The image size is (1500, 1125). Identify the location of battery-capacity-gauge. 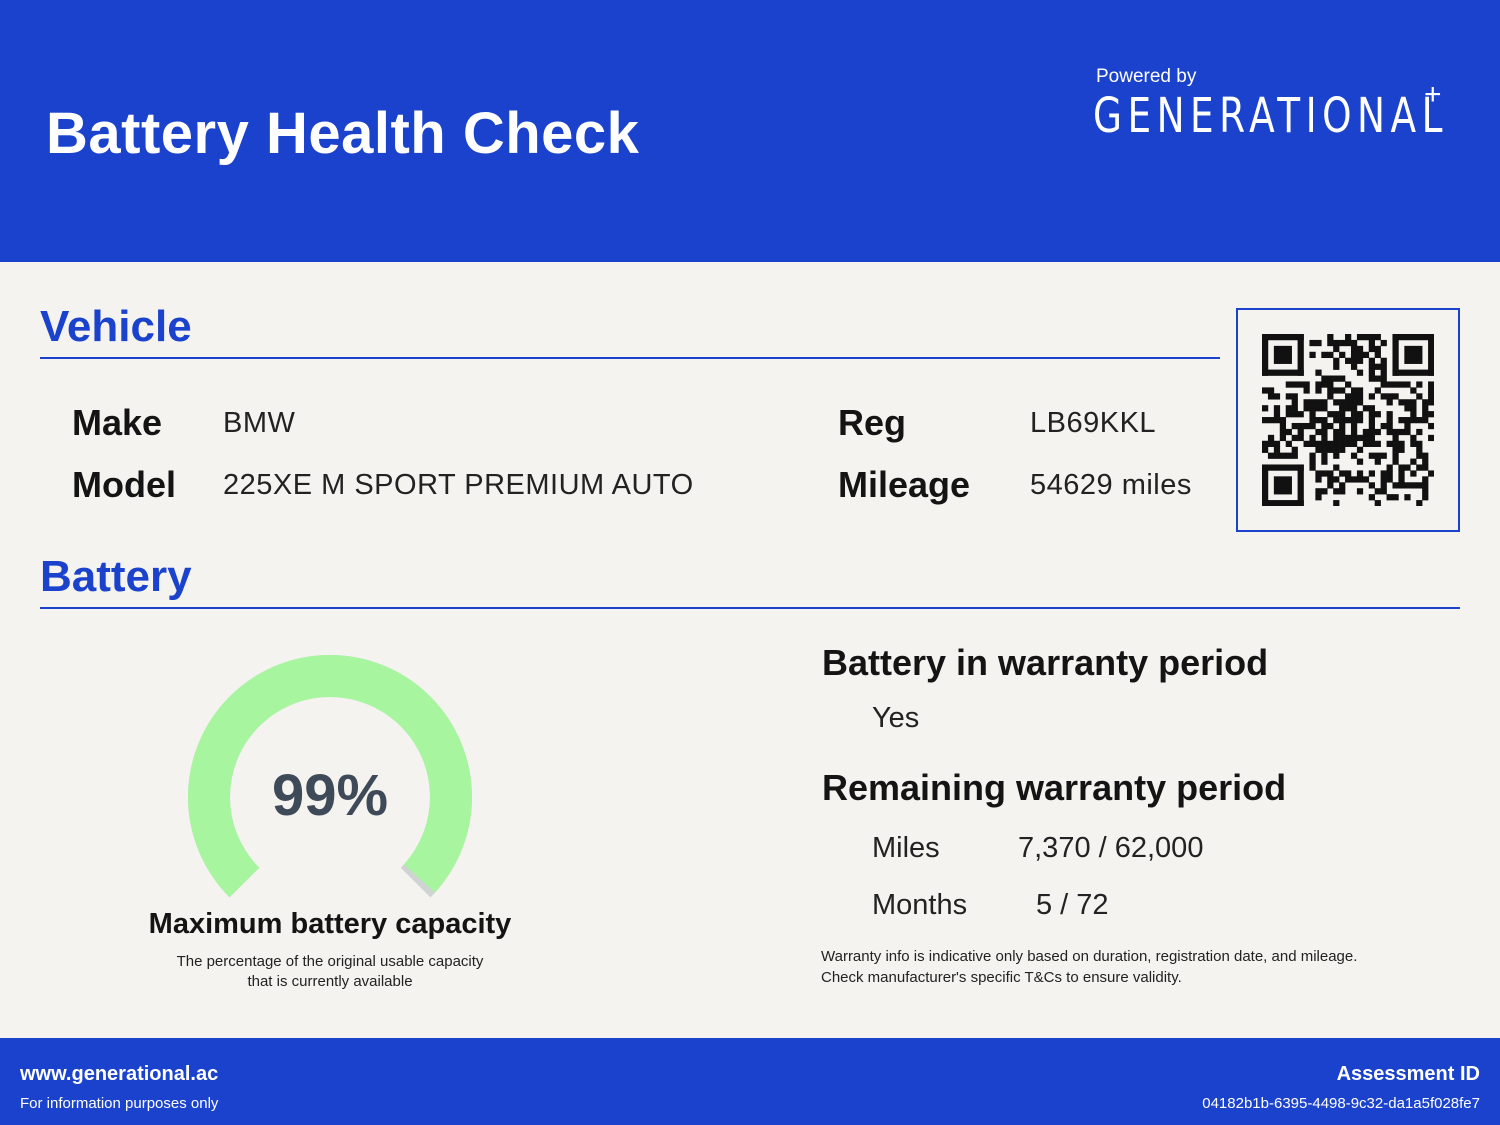
(330, 776).